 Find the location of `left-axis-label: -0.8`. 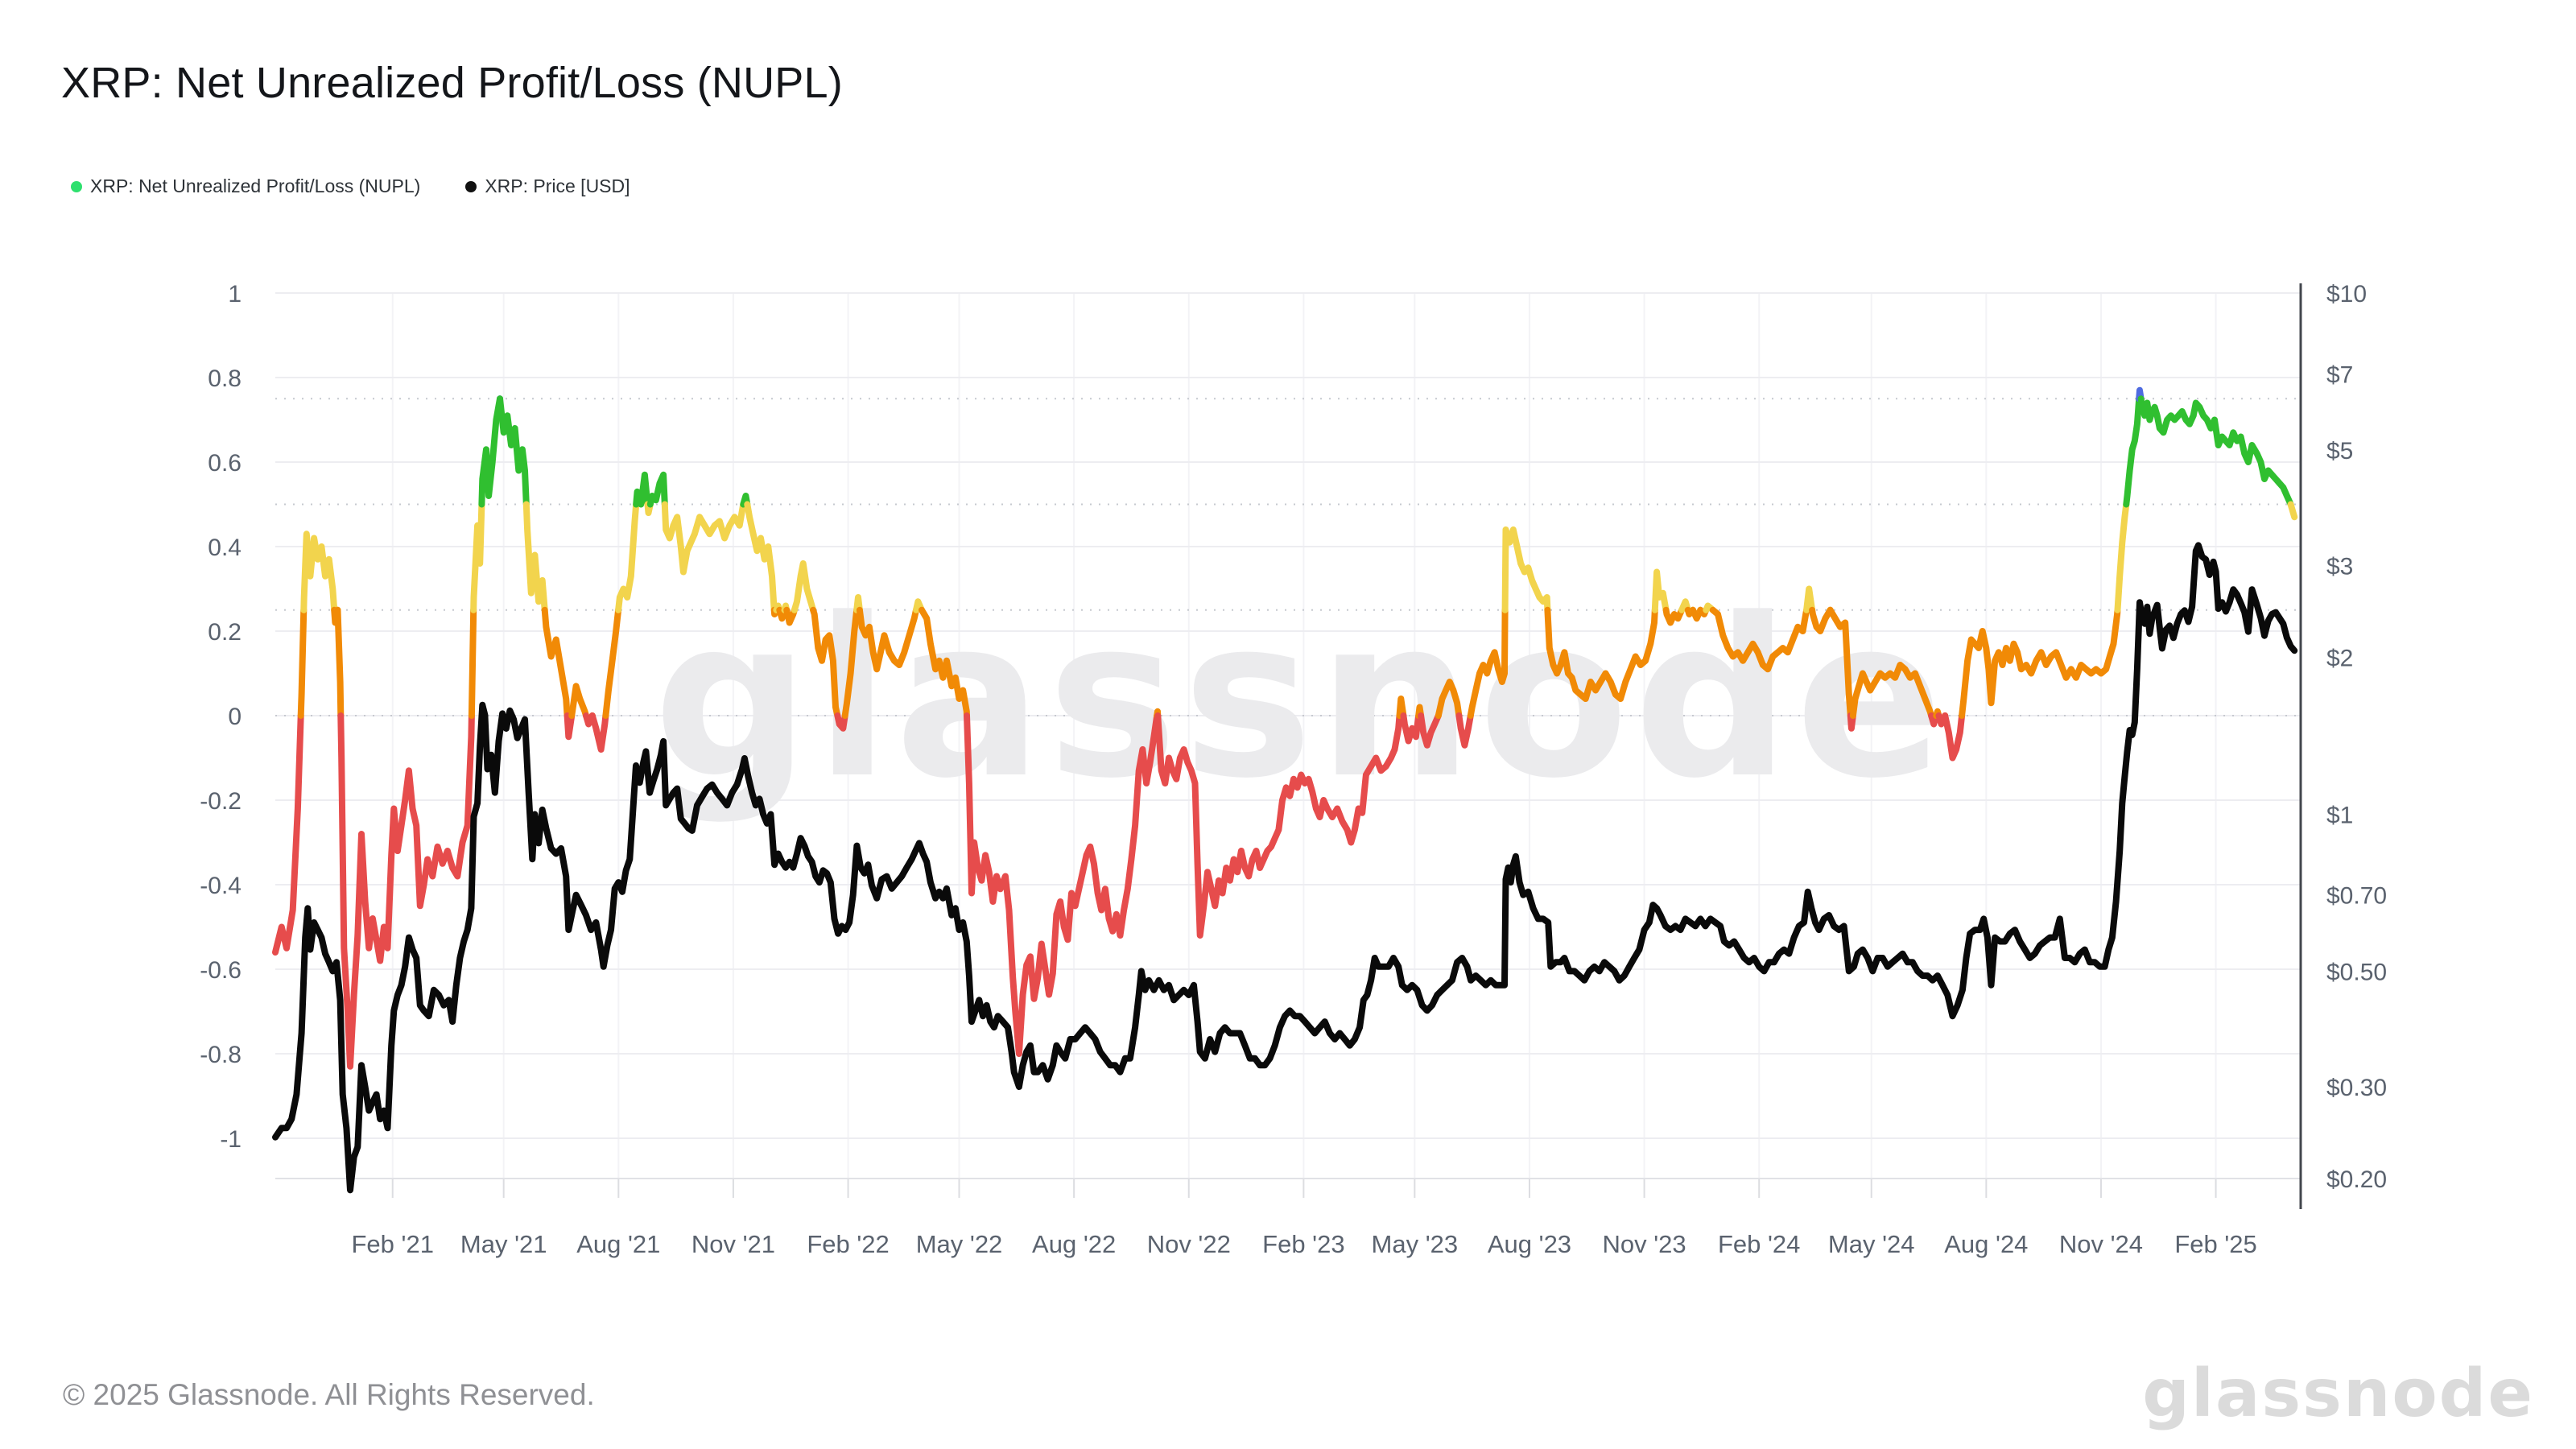

left-axis-label: -0.8 is located at coordinates (221, 1055).